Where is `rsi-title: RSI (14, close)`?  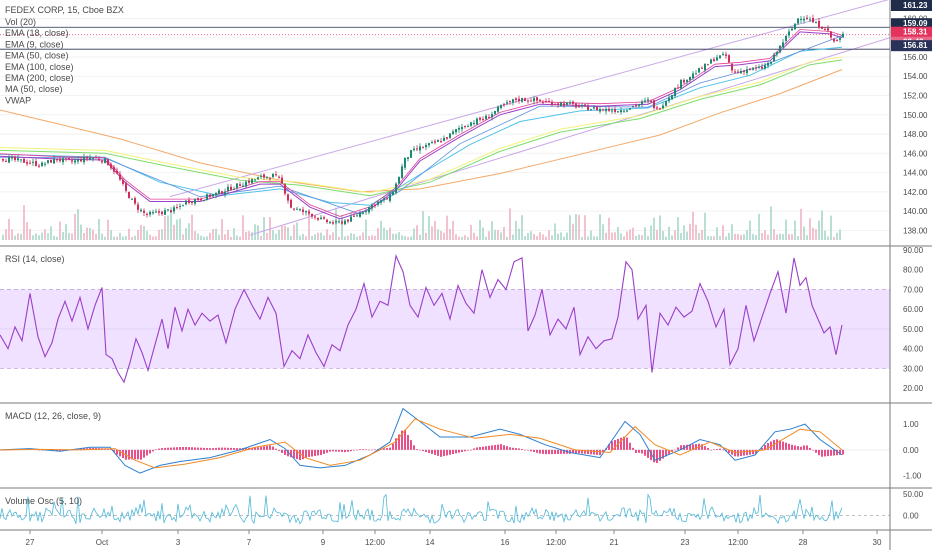
rsi-title: RSI (14, close) is located at coordinates (35, 259).